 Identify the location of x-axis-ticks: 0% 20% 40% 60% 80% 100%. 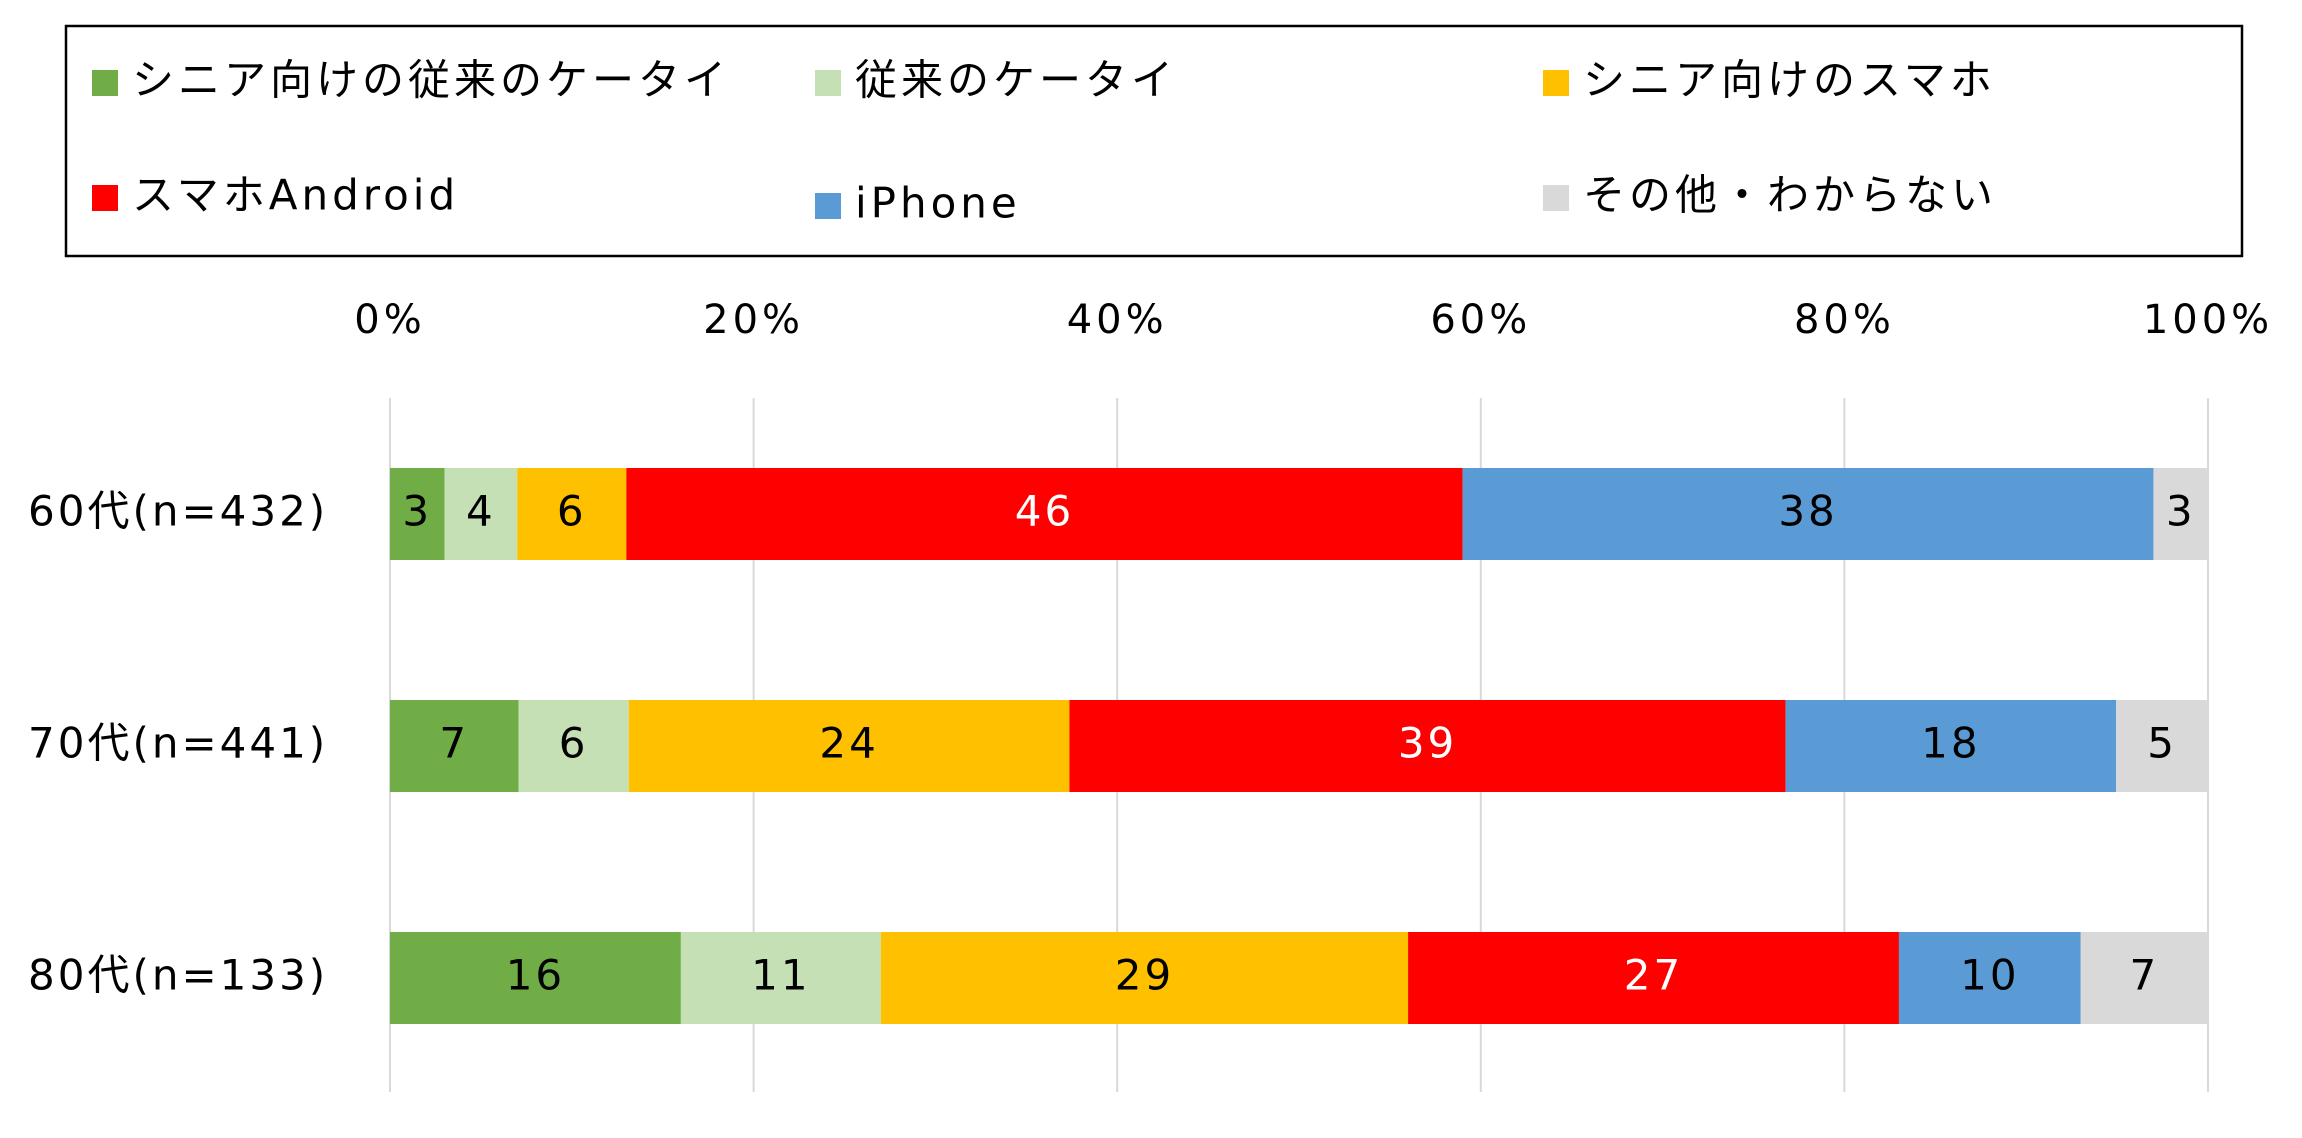
(1313, 320).